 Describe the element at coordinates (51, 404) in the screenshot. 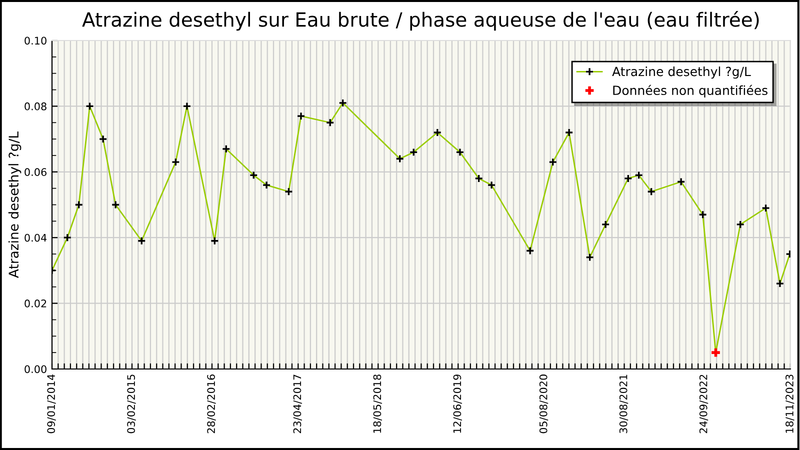

I see `x-tick-label: 09/01/2014` at that location.